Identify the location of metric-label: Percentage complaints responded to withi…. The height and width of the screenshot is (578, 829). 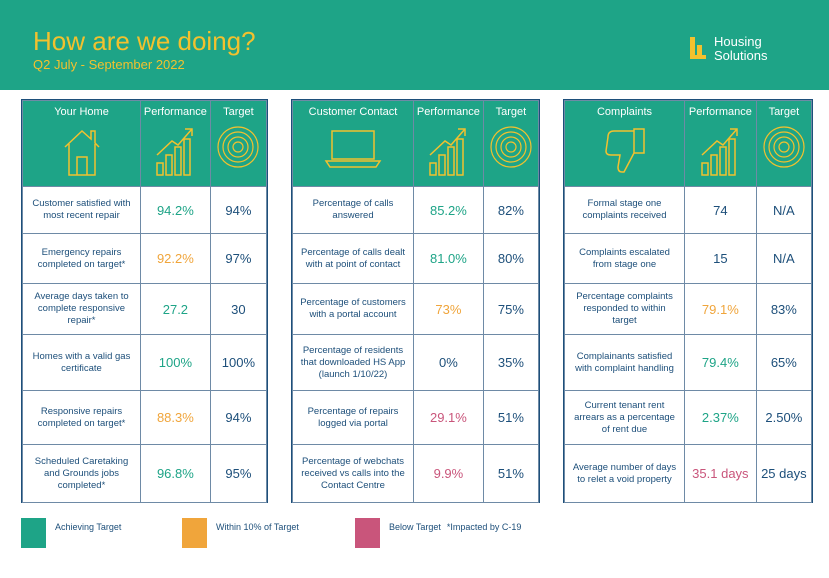
(624, 309).